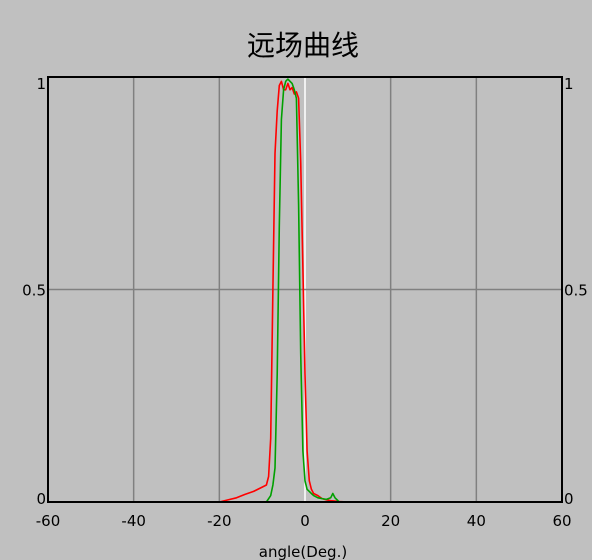 The image size is (592, 560). What do you see at coordinates (133, 521) in the screenshot?
I see `x-tick-label: -40` at bounding box center [133, 521].